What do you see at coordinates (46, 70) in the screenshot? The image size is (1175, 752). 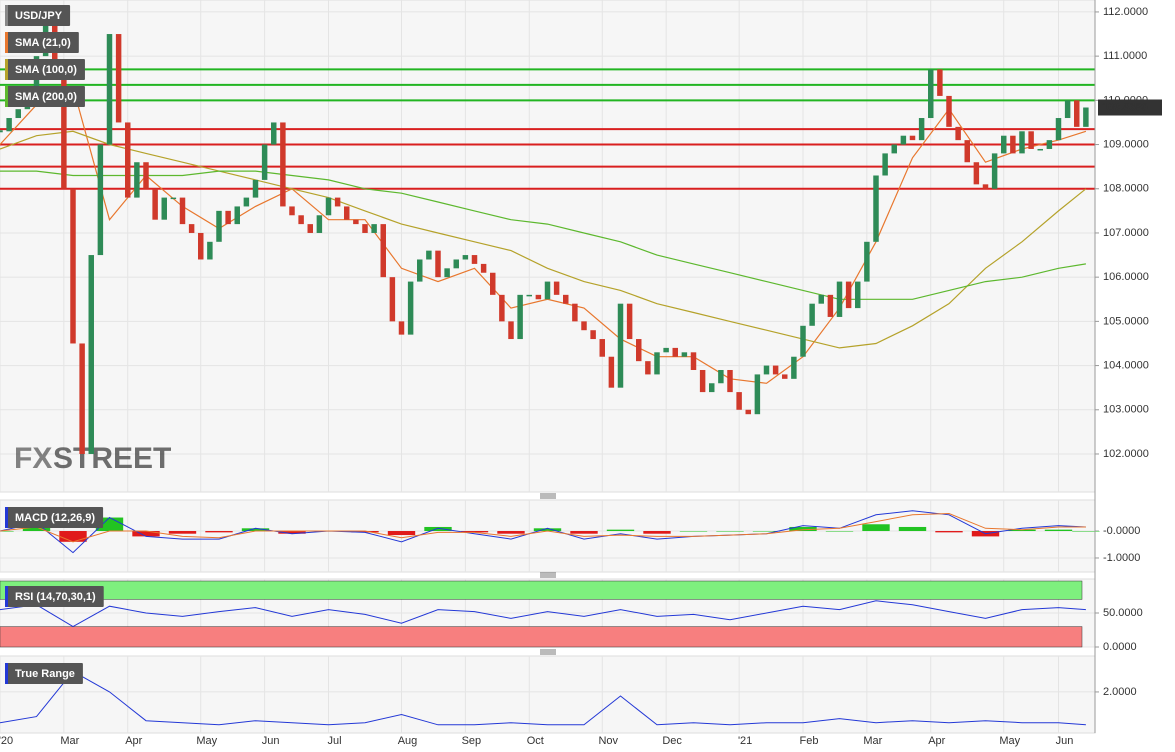 I see `legend-label: SMA (100,0)` at bounding box center [46, 70].